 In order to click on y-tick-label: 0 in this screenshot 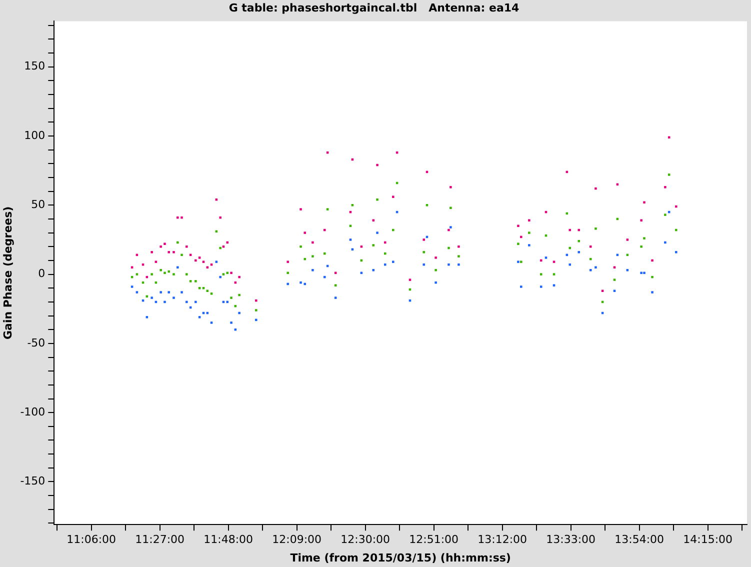, I will do `click(42, 273)`.